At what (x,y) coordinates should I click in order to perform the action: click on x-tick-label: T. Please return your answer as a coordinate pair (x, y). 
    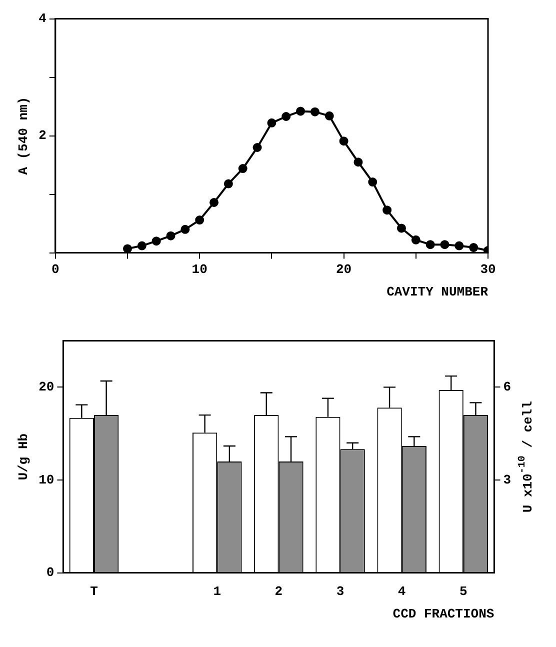
    Looking at the image, I should click on (94, 591).